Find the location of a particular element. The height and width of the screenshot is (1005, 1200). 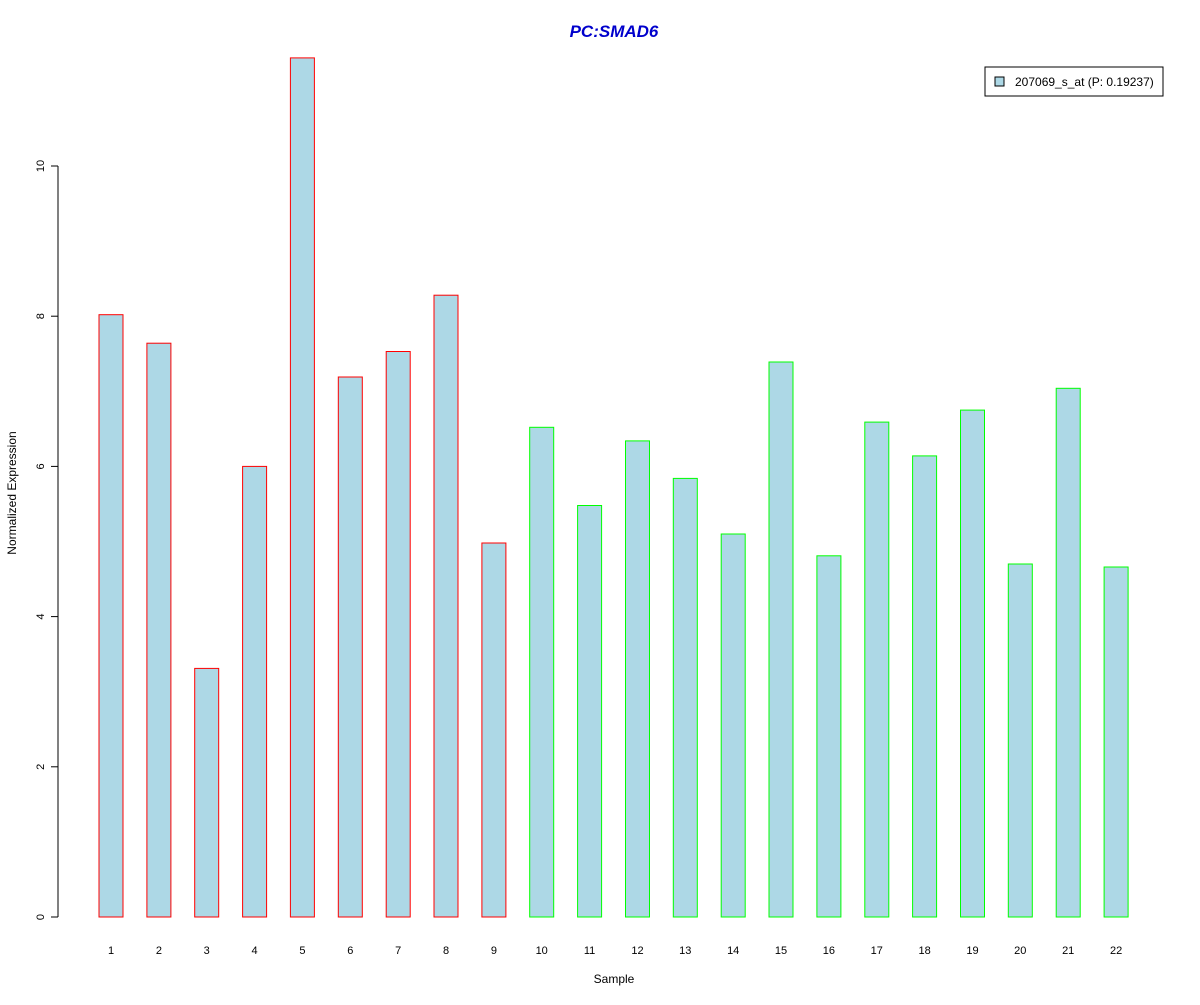

legend-box is located at coordinates (1074, 81).